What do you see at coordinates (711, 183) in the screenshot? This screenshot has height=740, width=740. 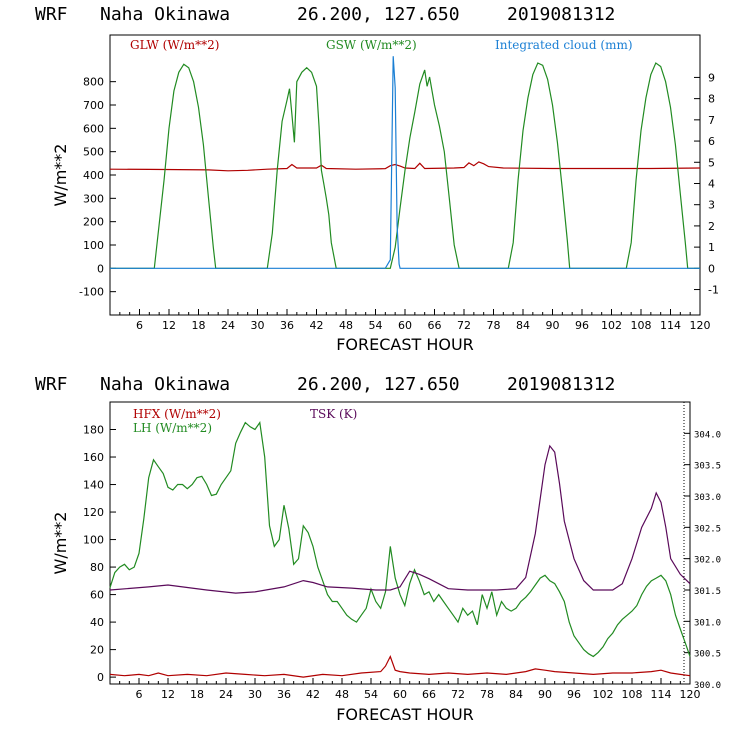 I see `right-tick-label: 4` at bounding box center [711, 183].